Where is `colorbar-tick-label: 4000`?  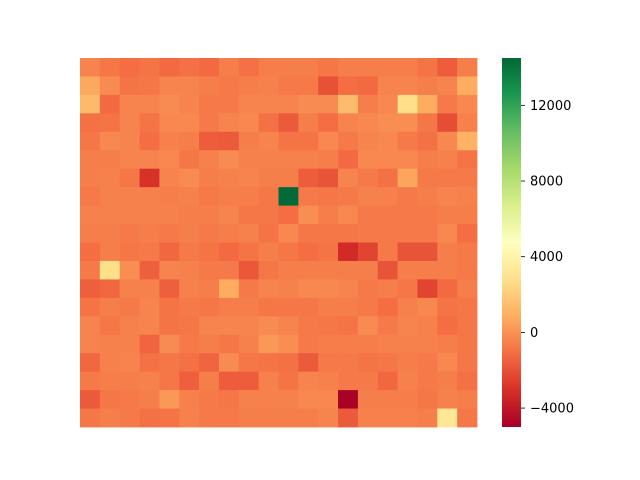
colorbar-tick-label: 4000 is located at coordinates (546, 257).